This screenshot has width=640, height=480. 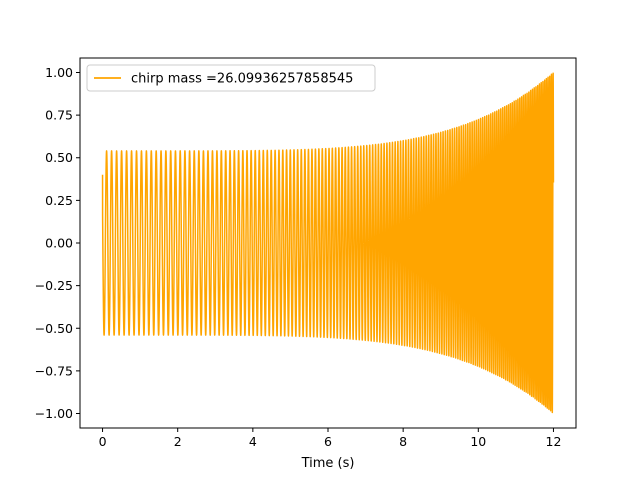 I want to click on y-tick-label: 0.25, so click(x=59, y=200).